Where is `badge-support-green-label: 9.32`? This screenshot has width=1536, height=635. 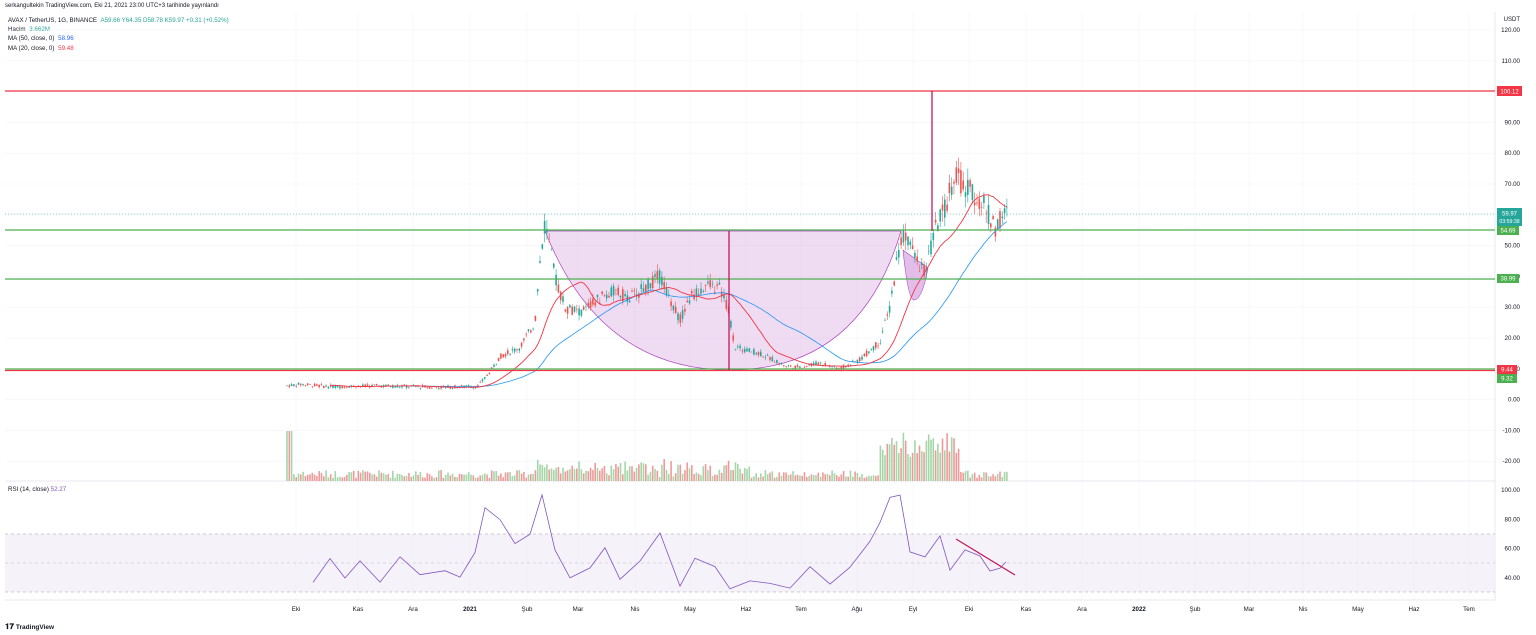 badge-support-green-label: 9.32 is located at coordinates (1507, 380).